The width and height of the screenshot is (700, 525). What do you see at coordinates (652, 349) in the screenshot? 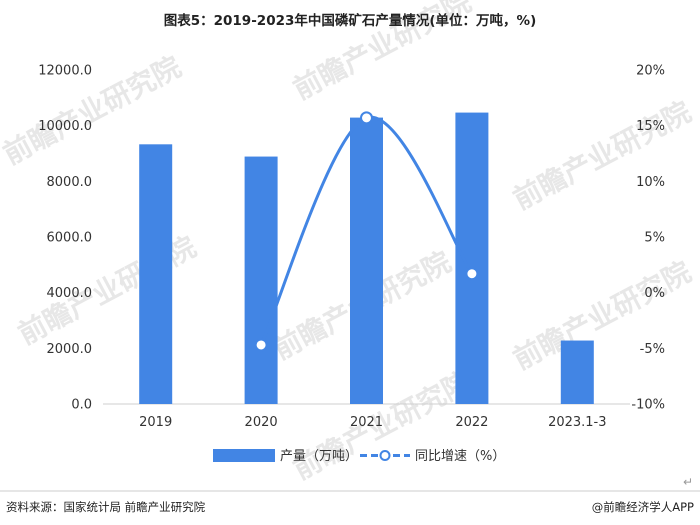
I see `right-tick-label: -5%` at bounding box center [652, 349].